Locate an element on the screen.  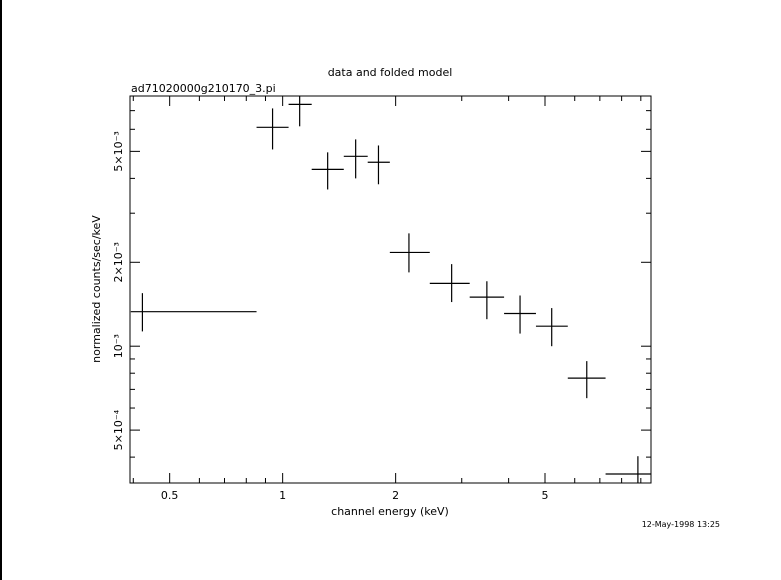
x-tick-label: 2 is located at coordinates (395, 495).